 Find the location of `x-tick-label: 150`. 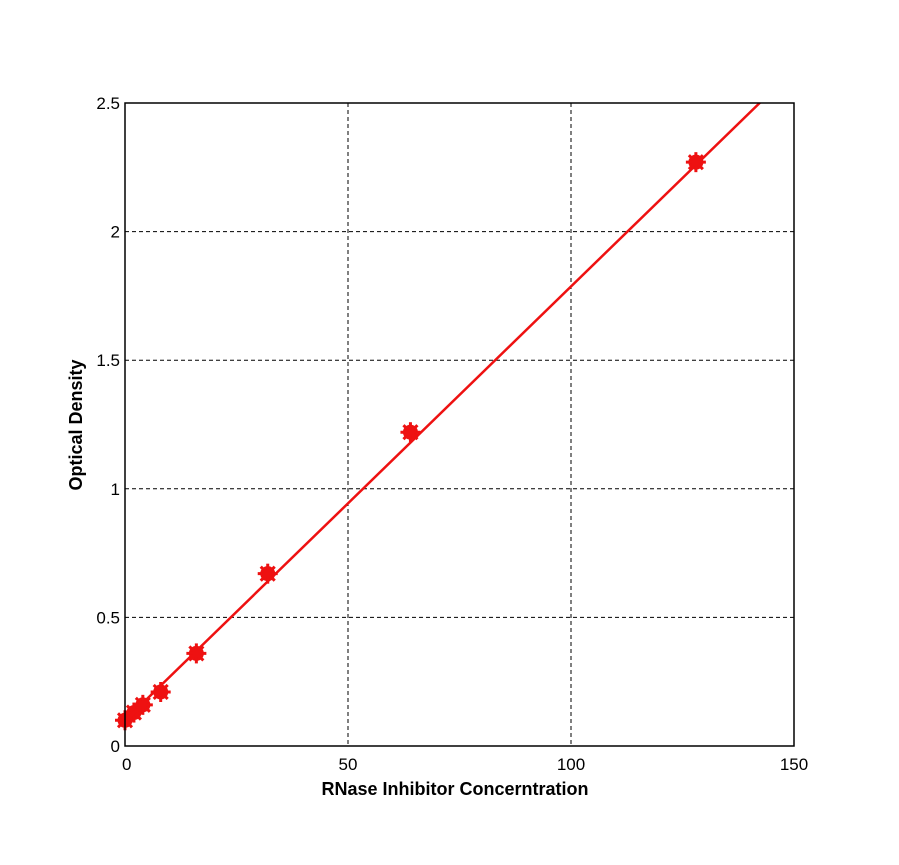

x-tick-label: 150 is located at coordinates (794, 764).